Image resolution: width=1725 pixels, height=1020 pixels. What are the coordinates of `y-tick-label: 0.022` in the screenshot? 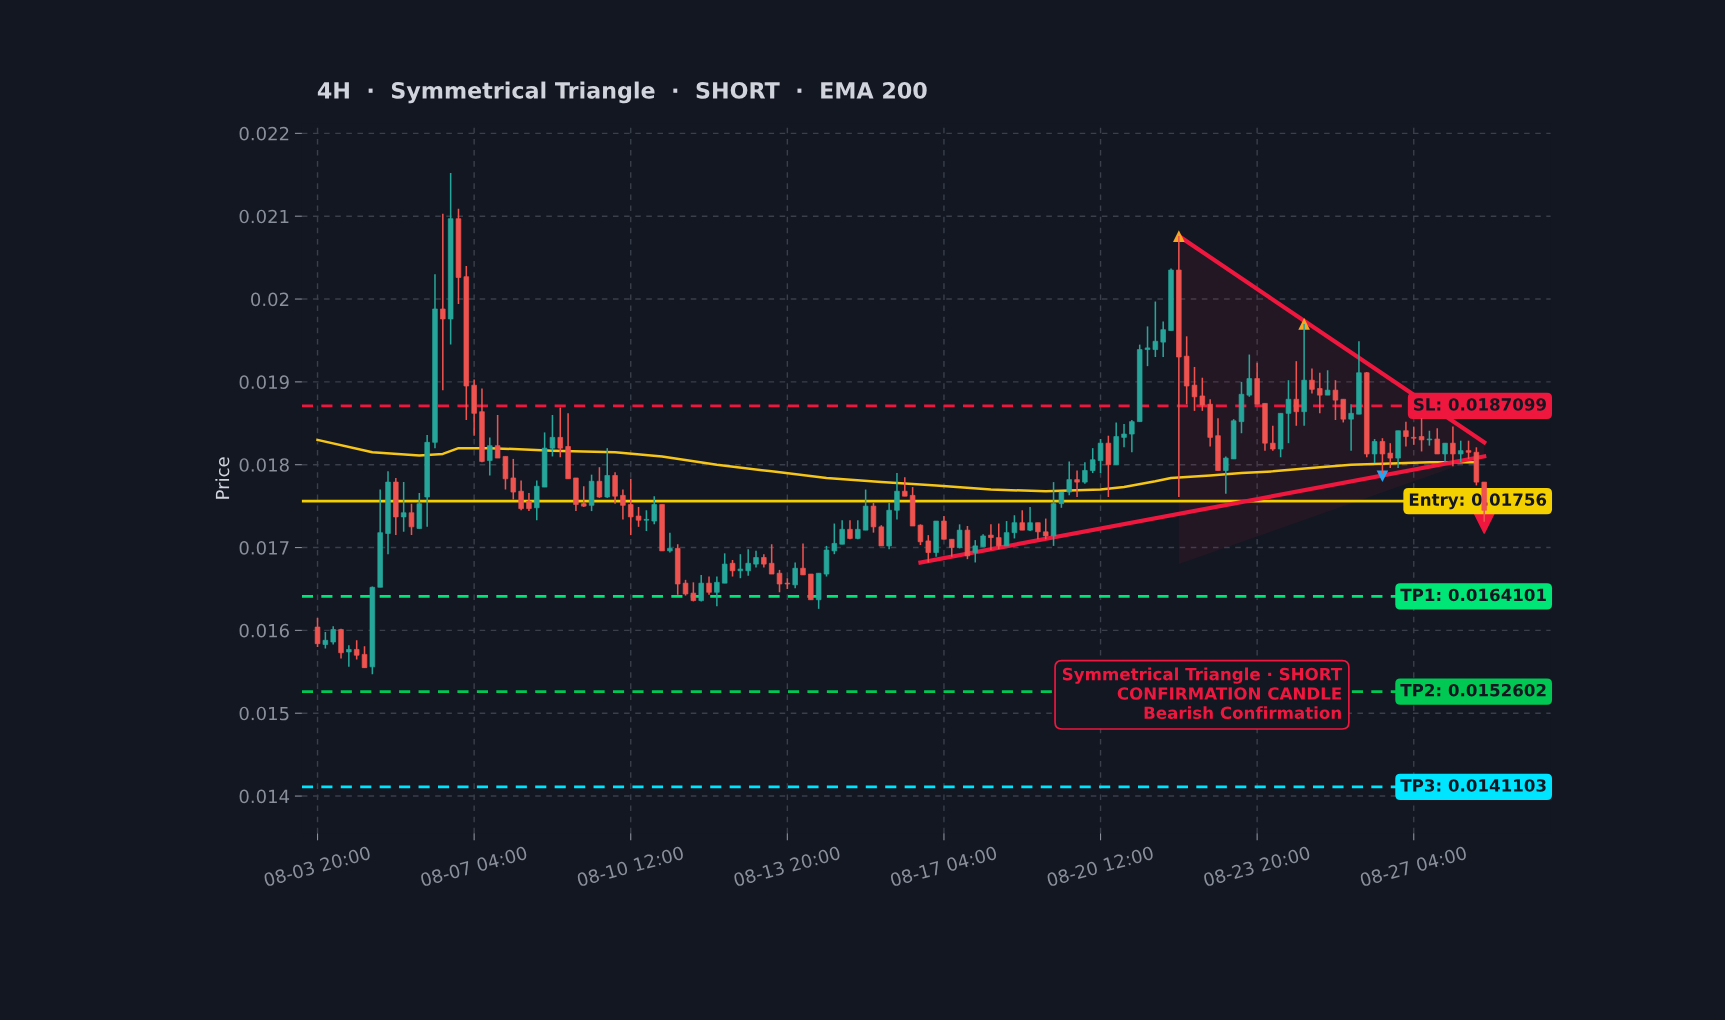 It's located at (264, 133).